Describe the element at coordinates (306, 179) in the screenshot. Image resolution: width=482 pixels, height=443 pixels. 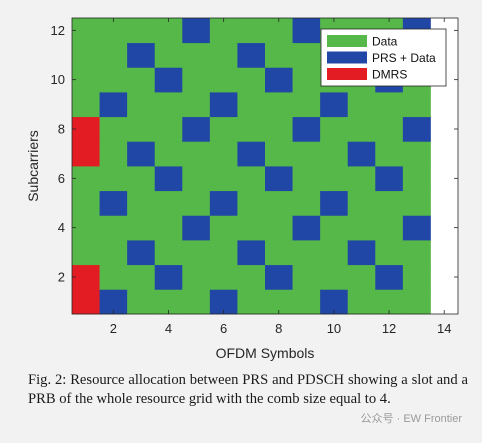
I see `grid-cell-data-s9-c6` at that location.